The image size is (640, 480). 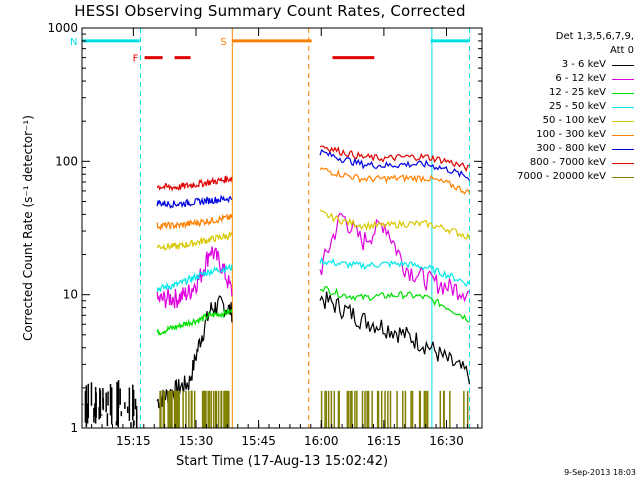 I want to click on legend-label: 50 - 100 keV, so click(x=574, y=120).